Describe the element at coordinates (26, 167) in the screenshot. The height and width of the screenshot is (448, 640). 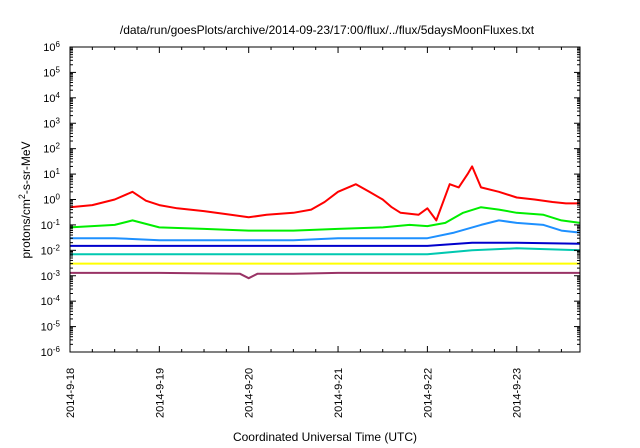
I see `y-axis-label-post: -s-sr-MeV` at that location.